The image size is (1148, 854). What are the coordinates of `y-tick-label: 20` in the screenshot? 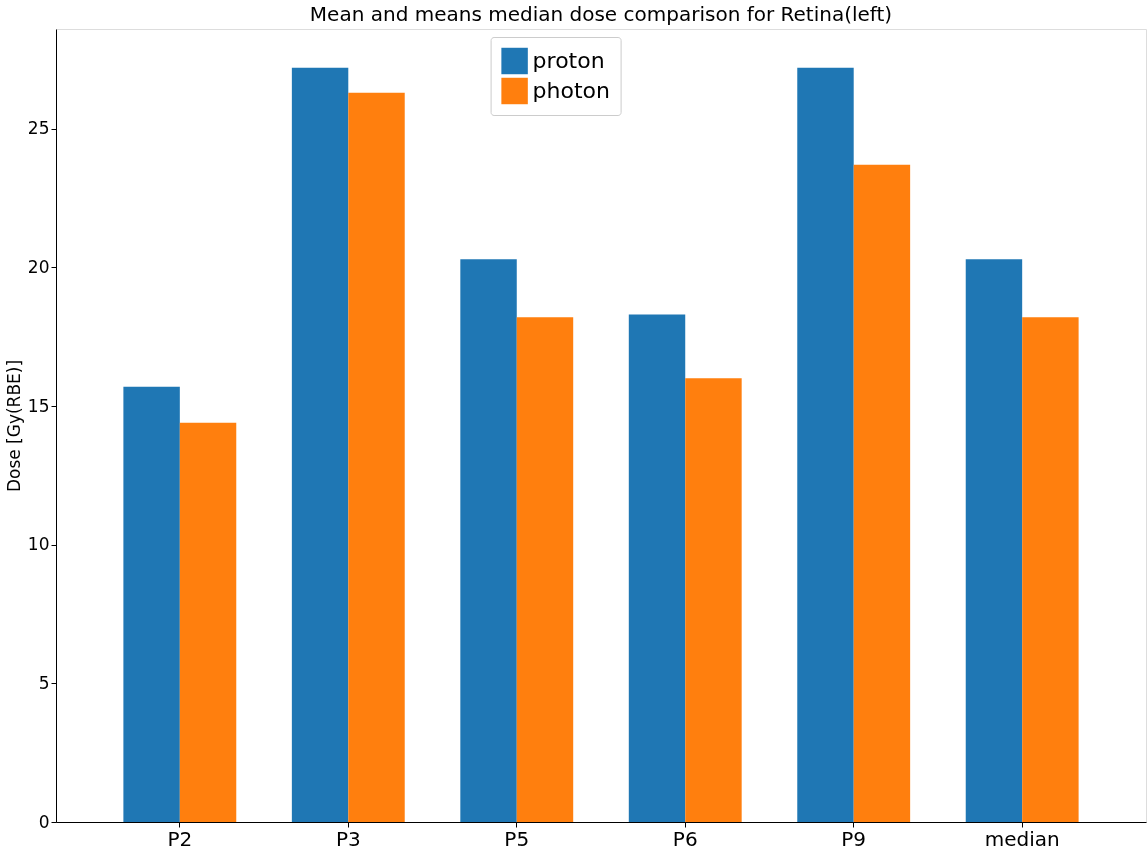 It's located at (38, 266).